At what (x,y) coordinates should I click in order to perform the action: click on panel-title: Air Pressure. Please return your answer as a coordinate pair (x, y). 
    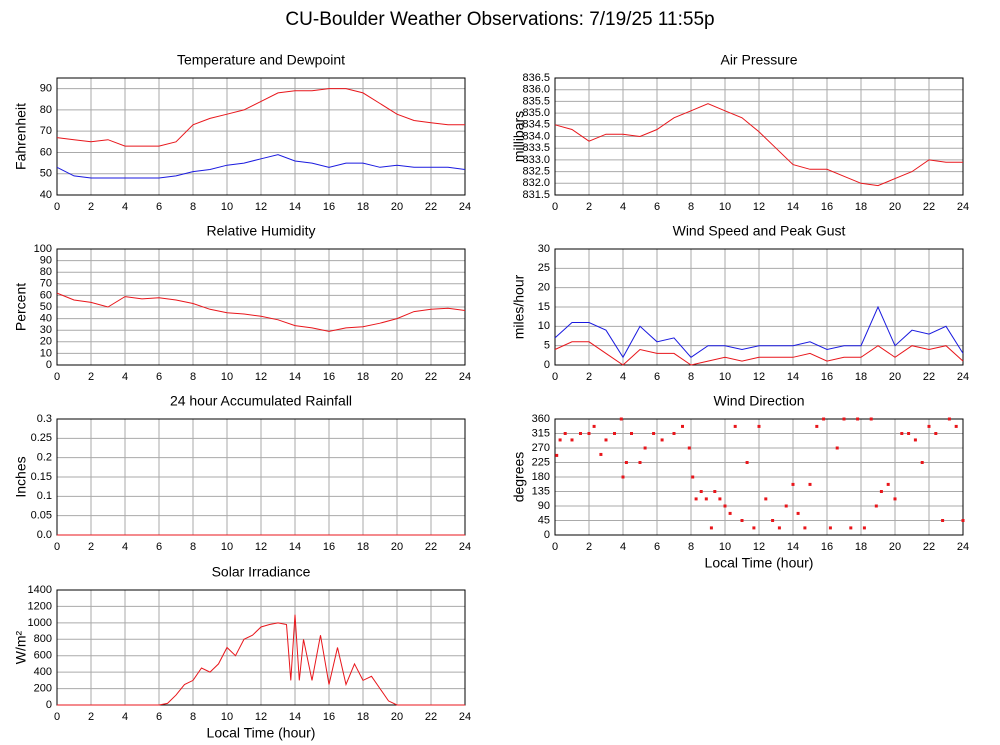
    Looking at the image, I should click on (758, 60).